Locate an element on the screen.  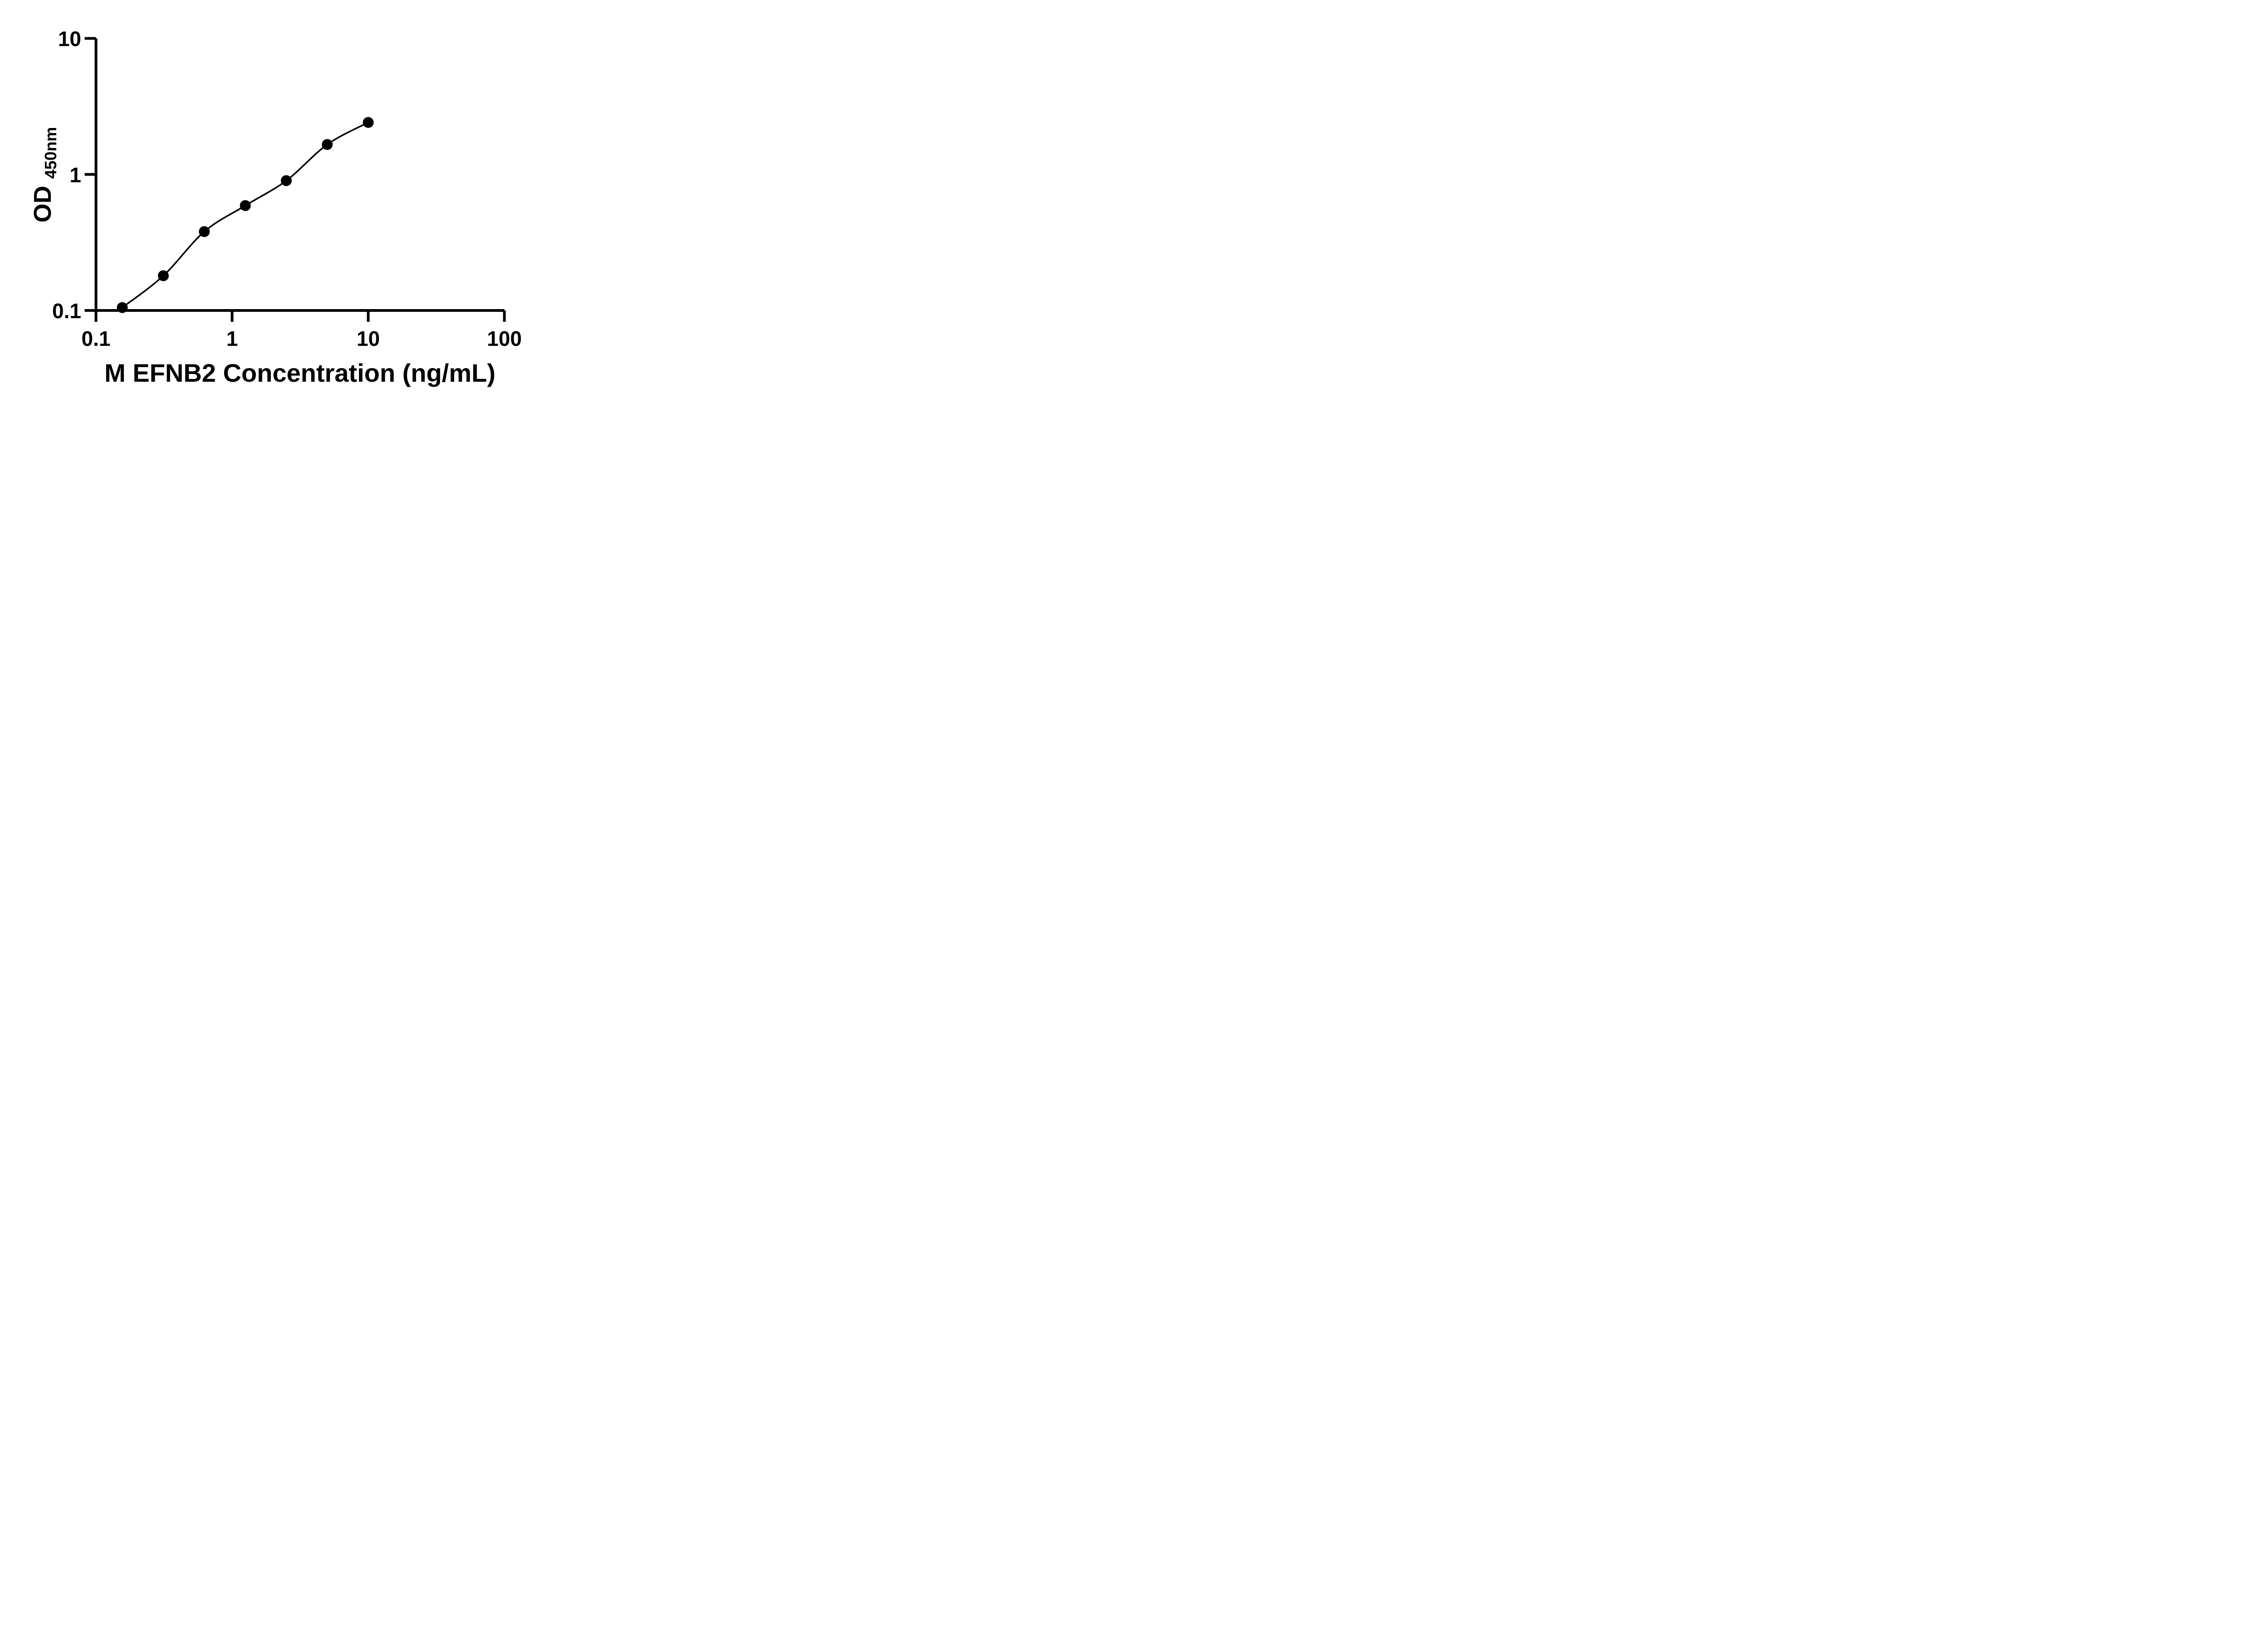
y-tick-labels: 0.1 1 10 is located at coordinates (66, 175).